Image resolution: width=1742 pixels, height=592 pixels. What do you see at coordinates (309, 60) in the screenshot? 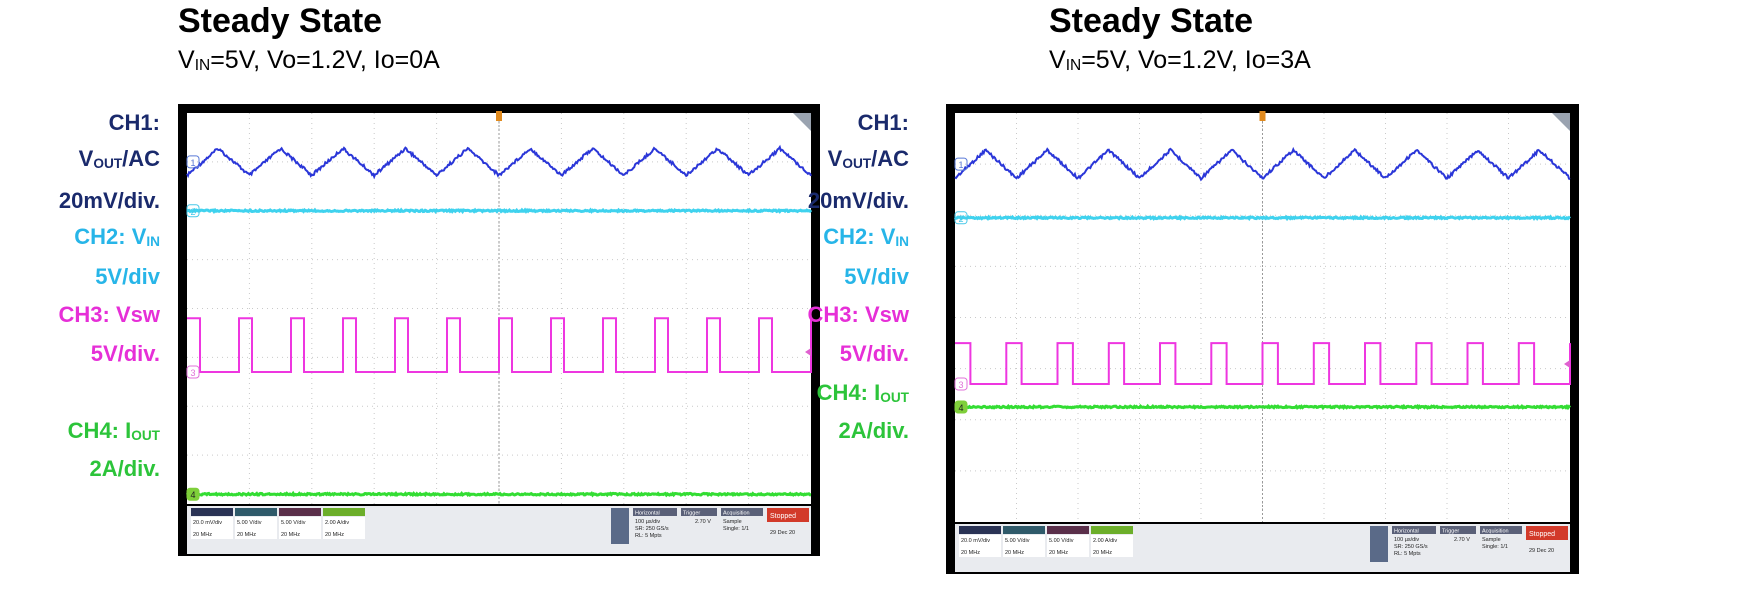
I see `chart-subtitle: VIN=5V, Vo=1.2V, Io=0A` at bounding box center [309, 60].